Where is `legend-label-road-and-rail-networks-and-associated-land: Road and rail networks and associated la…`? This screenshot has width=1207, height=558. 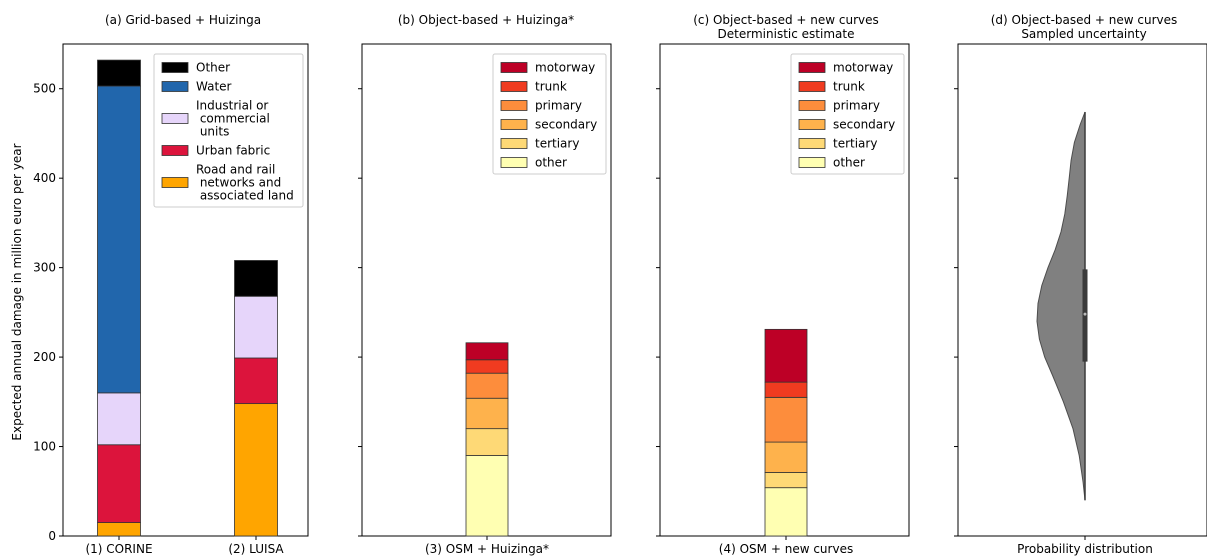 legend-label-road-and-rail-networks-and-associated-land: Road and rail networks and associated la… is located at coordinates (245, 183).